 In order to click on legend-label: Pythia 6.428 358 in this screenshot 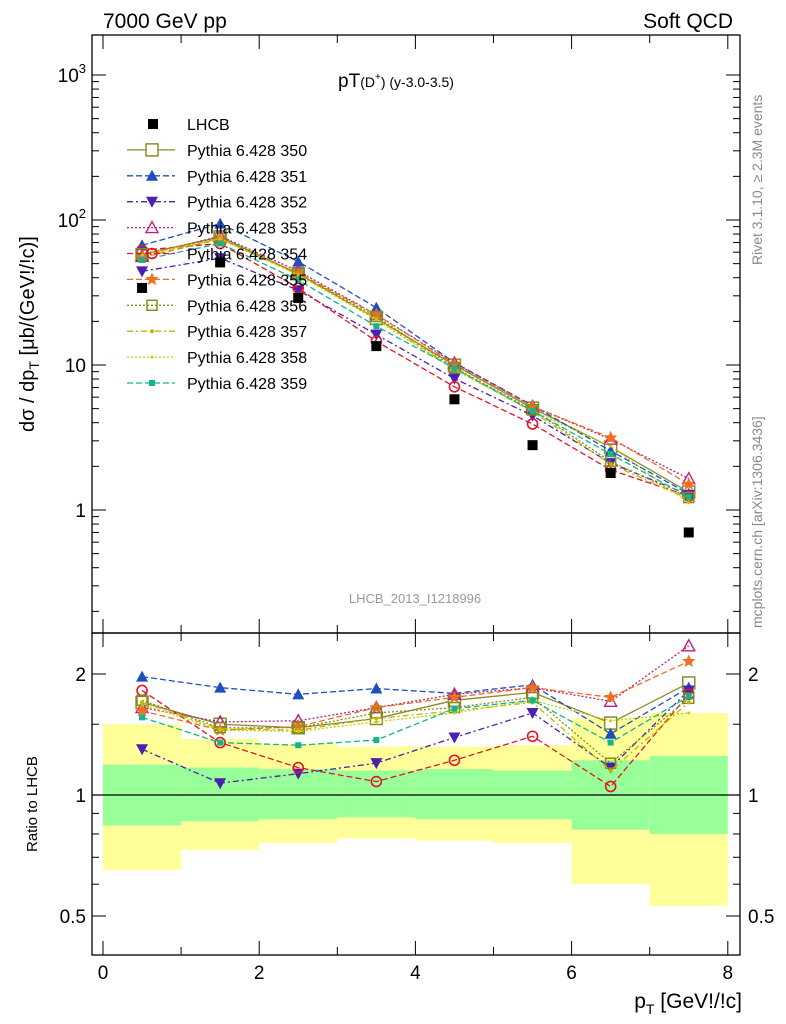, I will do `click(247, 358)`.